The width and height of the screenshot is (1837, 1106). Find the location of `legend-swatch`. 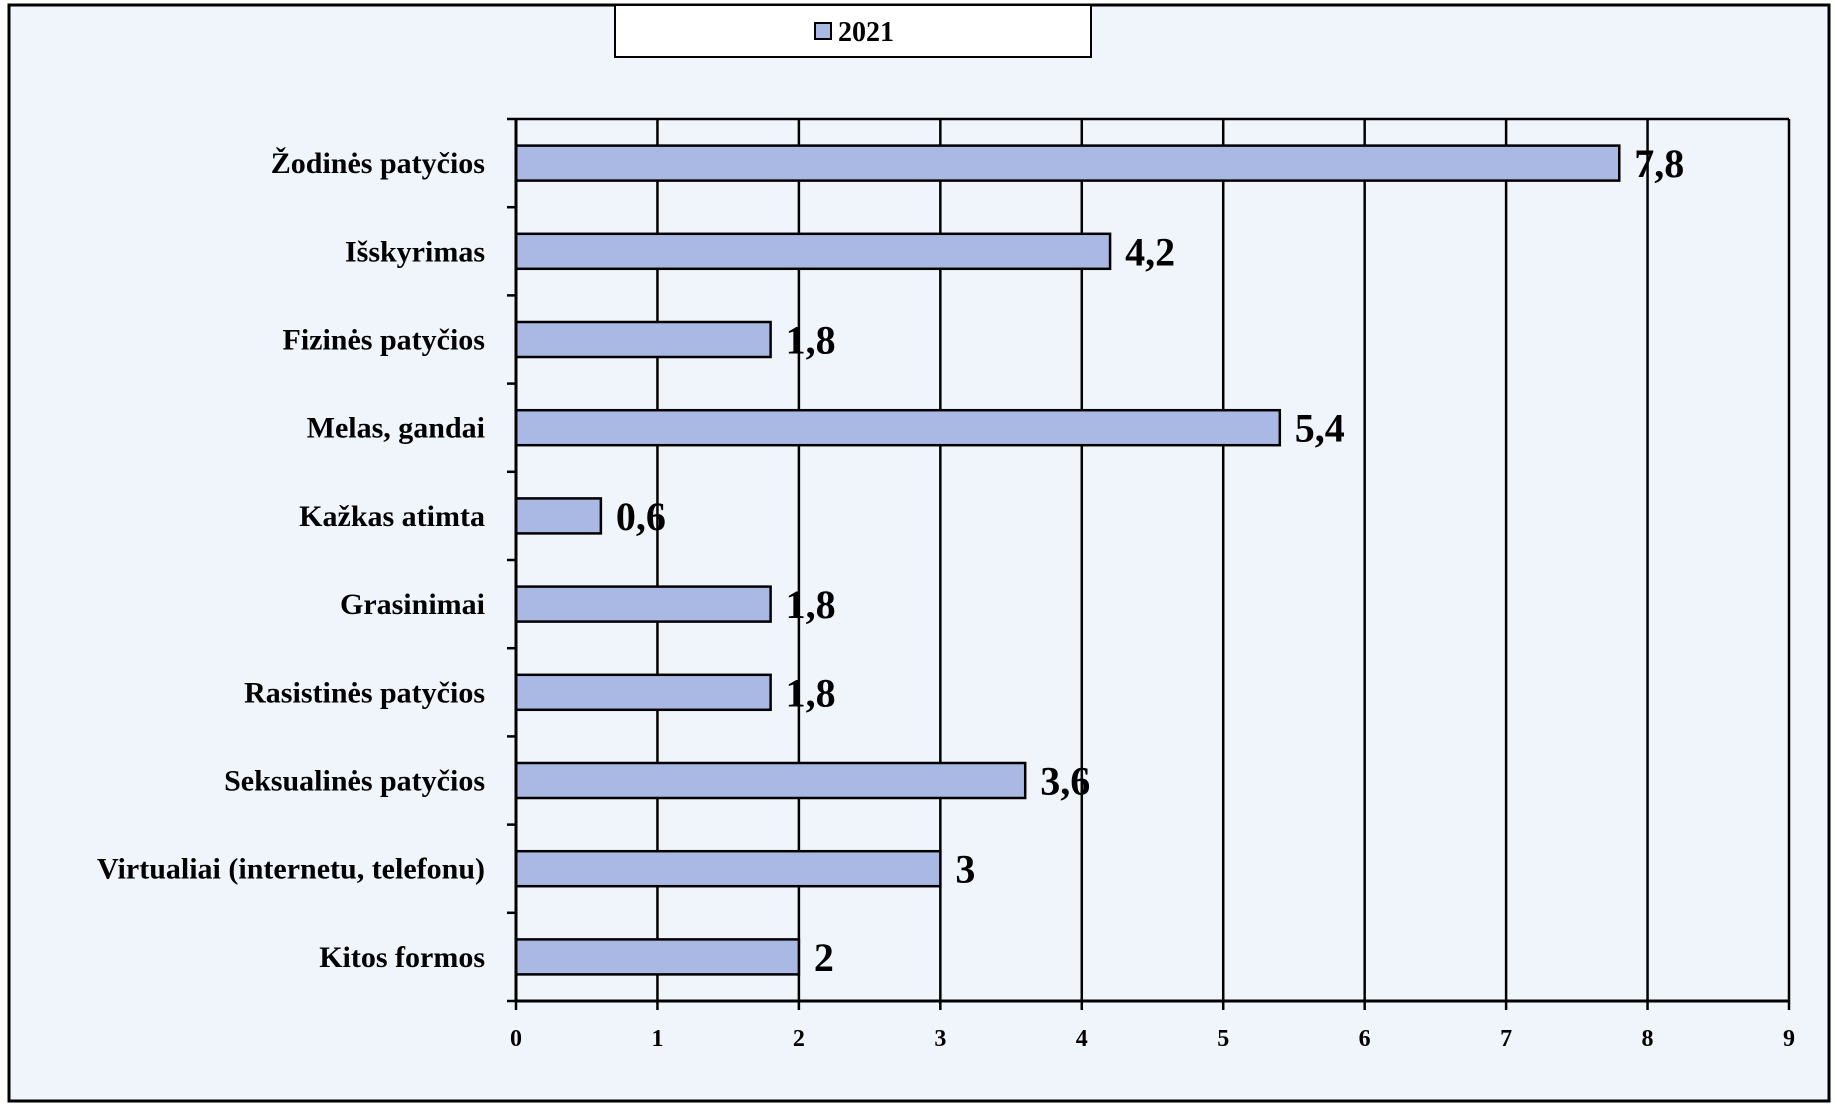

legend-swatch is located at coordinates (823, 31).